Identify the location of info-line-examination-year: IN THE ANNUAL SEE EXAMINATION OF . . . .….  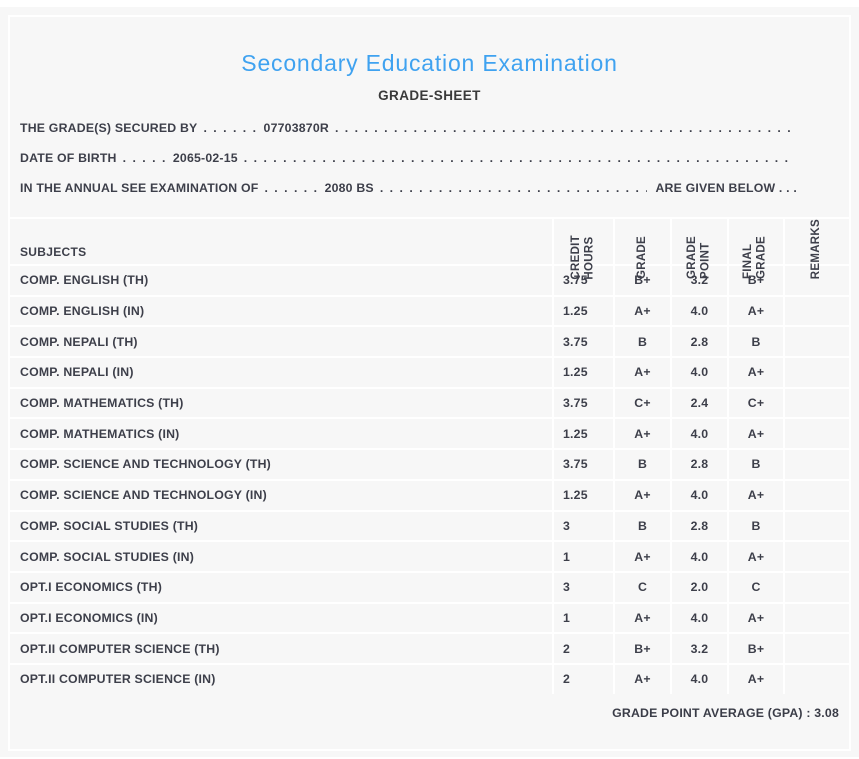
(408, 188).